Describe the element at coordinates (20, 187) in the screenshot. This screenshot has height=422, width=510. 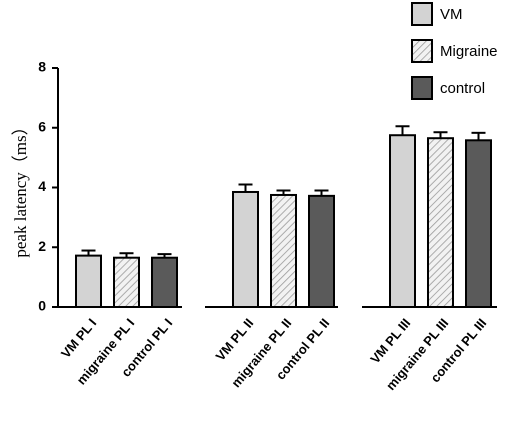
I see `y-axis-label: peak latency（ms）` at that location.